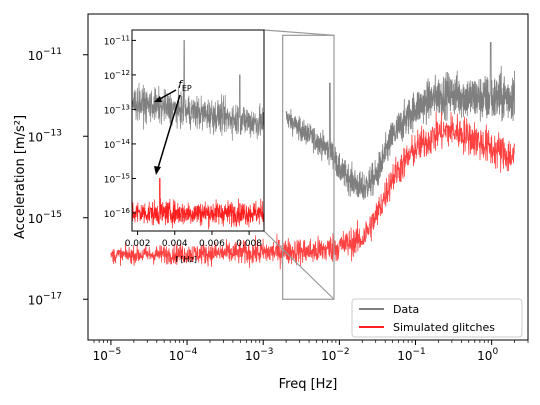 This screenshot has height=405, width=540. Describe the element at coordinates (259, 355) in the screenshot. I see `x-tick-label: 10⁻³` at that location.